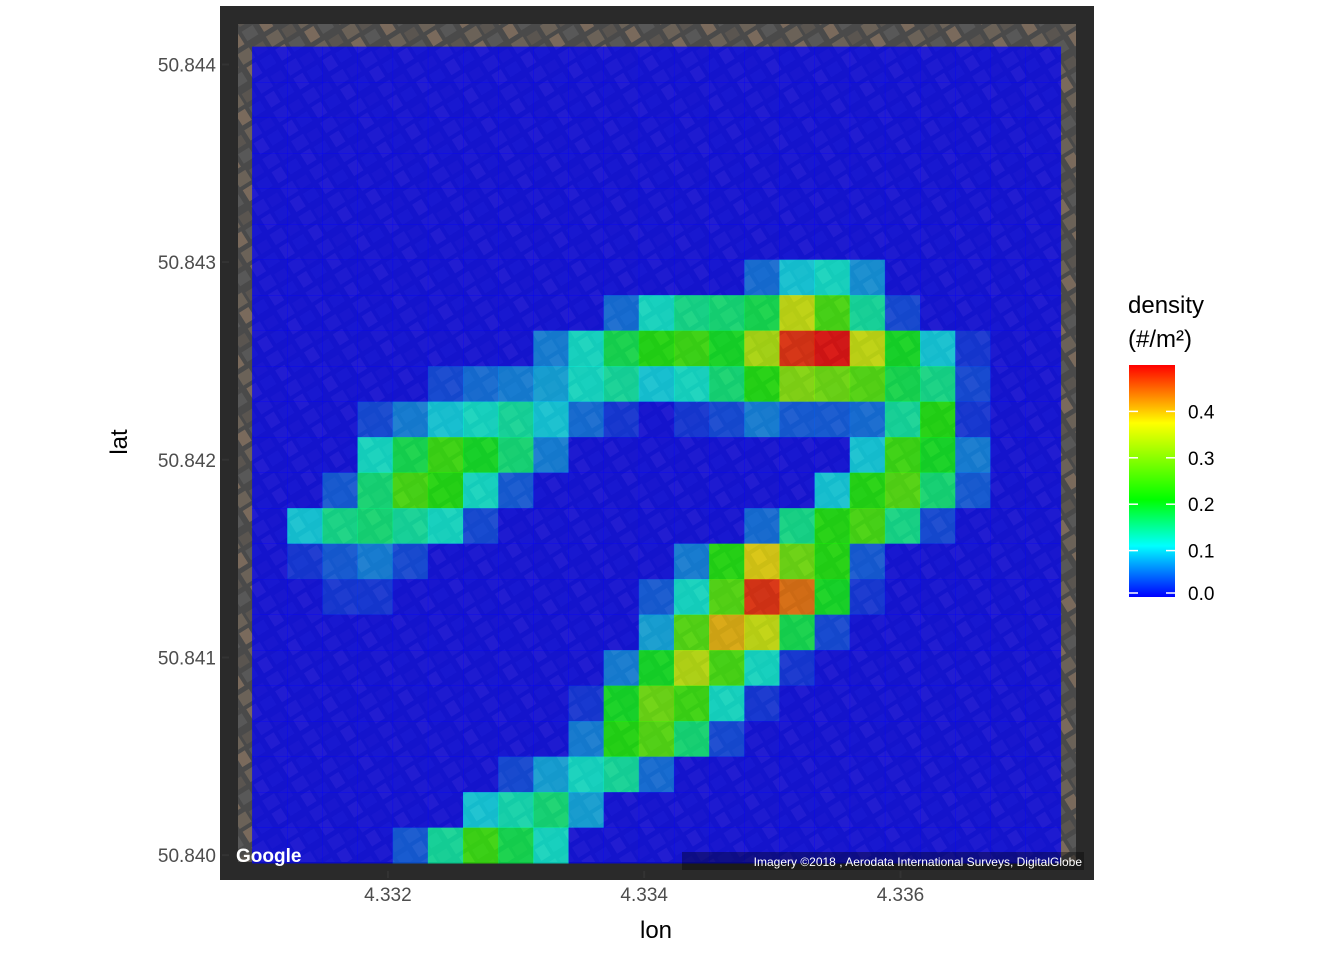  I want to click on legend-label: 0.3, so click(1201, 459).